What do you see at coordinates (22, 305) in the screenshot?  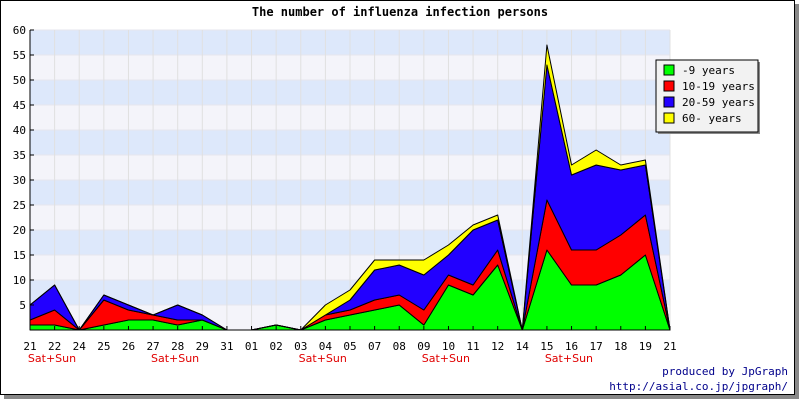 I see `y-tick-label: 5` at bounding box center [22, 305].